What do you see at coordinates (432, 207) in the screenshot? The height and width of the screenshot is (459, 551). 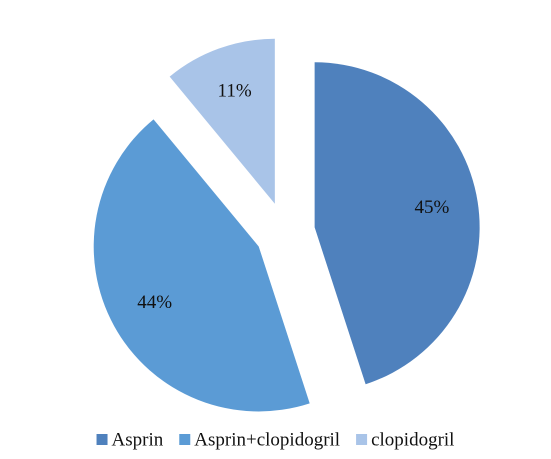 I see `data-label: 45%` at bounding box center [432, 207].